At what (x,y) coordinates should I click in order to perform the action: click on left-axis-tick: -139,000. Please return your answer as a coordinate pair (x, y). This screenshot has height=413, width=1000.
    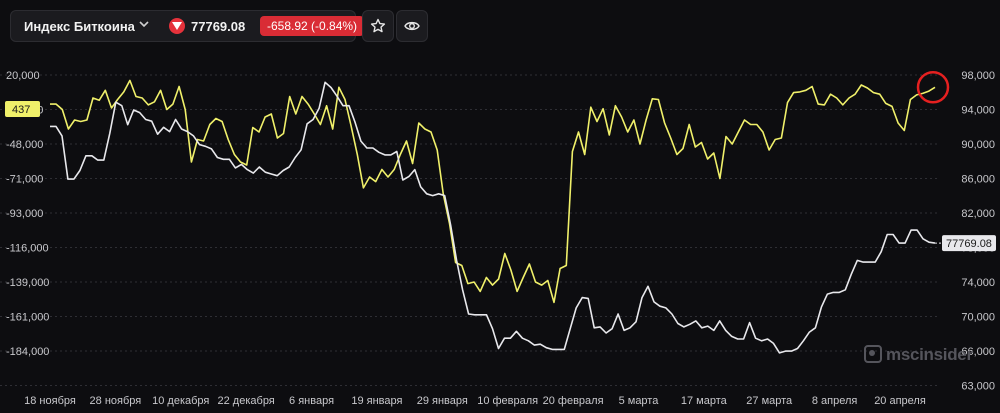
    Looking at the image, I should click on (27, 283).